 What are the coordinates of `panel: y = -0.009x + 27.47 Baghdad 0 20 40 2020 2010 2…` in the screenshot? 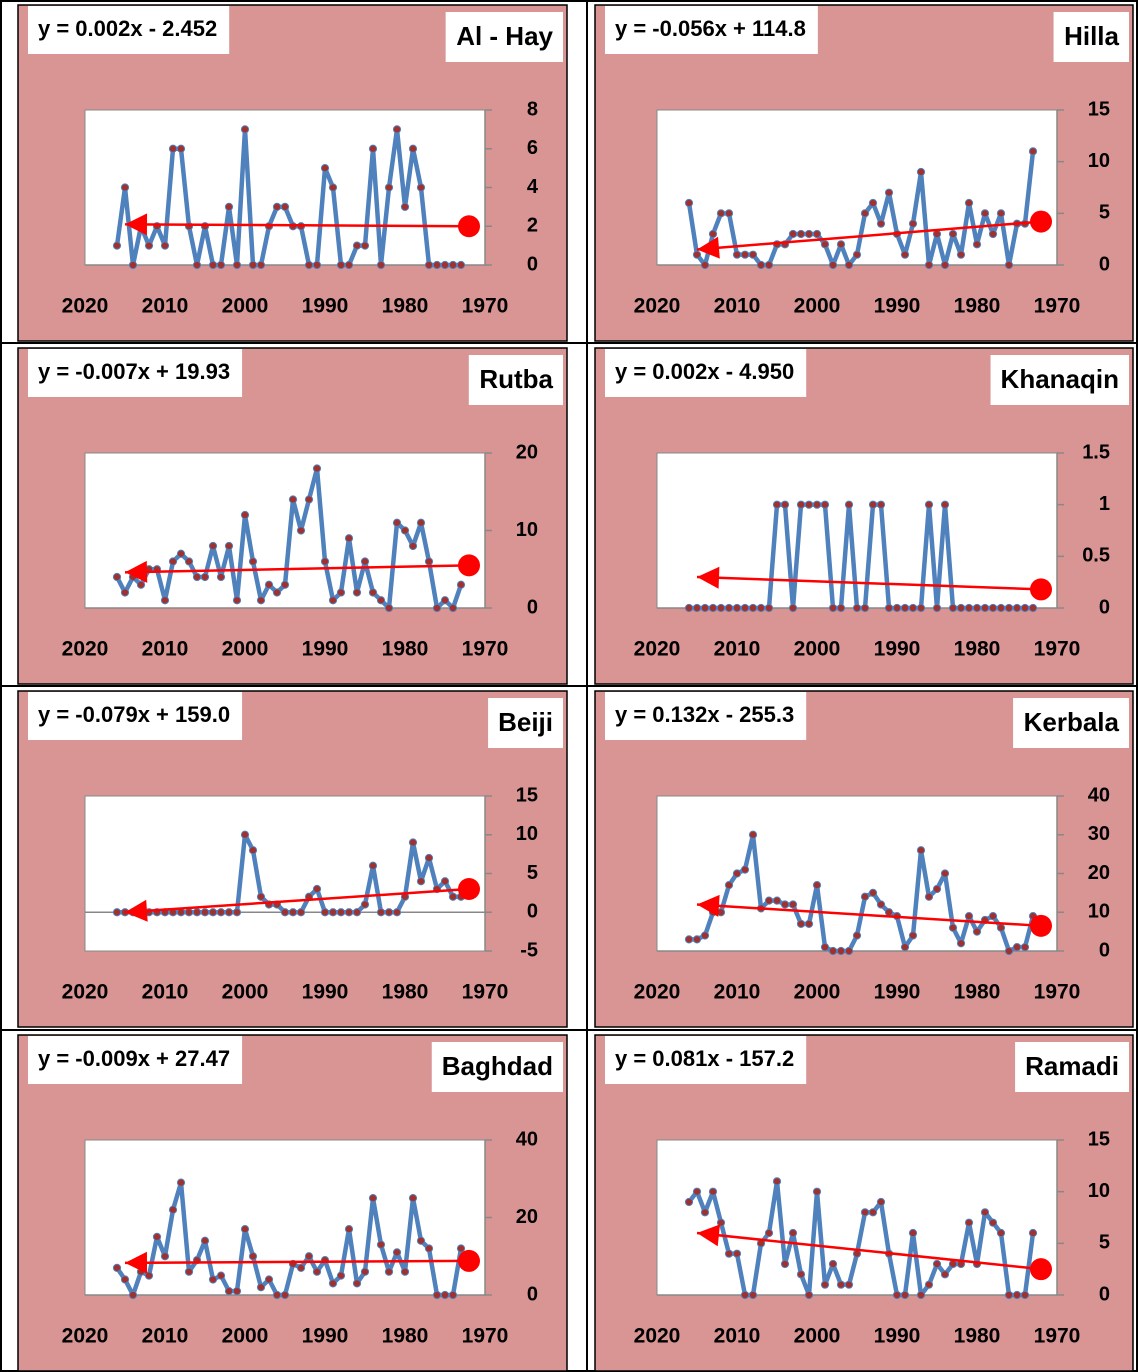 It's located at (292, 1203).